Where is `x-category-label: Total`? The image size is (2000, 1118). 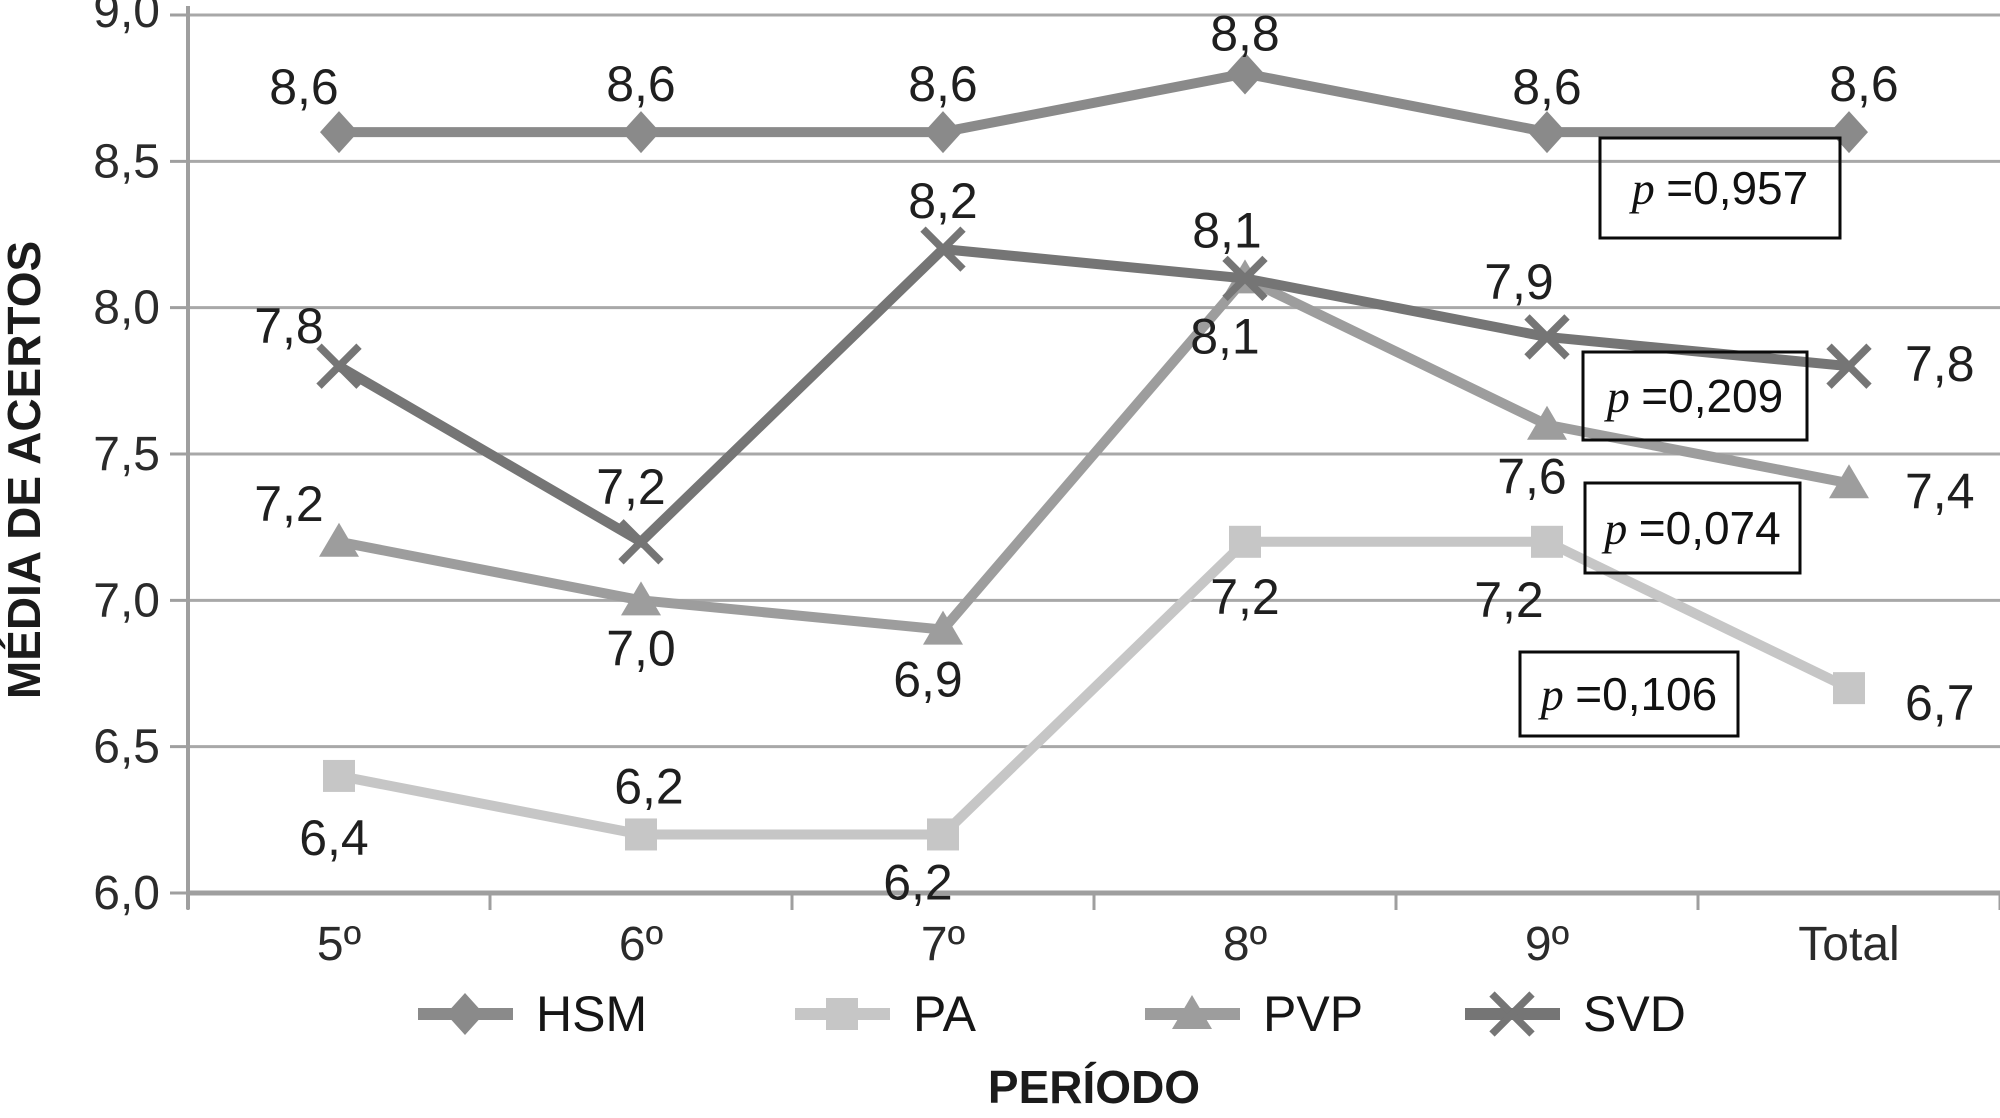 x-category-label: Total is located at coordinates (1848, 944).